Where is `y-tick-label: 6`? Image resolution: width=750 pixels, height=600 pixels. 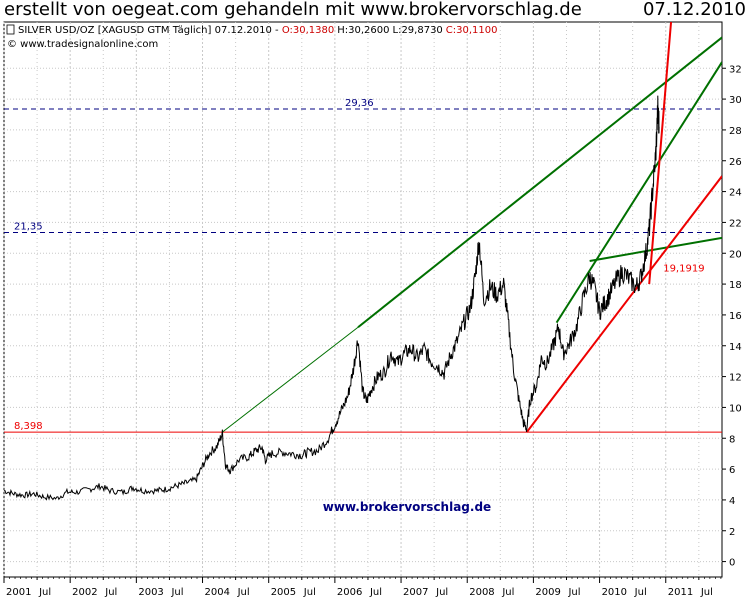 y-tick-label: 6 is located at coordinates (732, 470).